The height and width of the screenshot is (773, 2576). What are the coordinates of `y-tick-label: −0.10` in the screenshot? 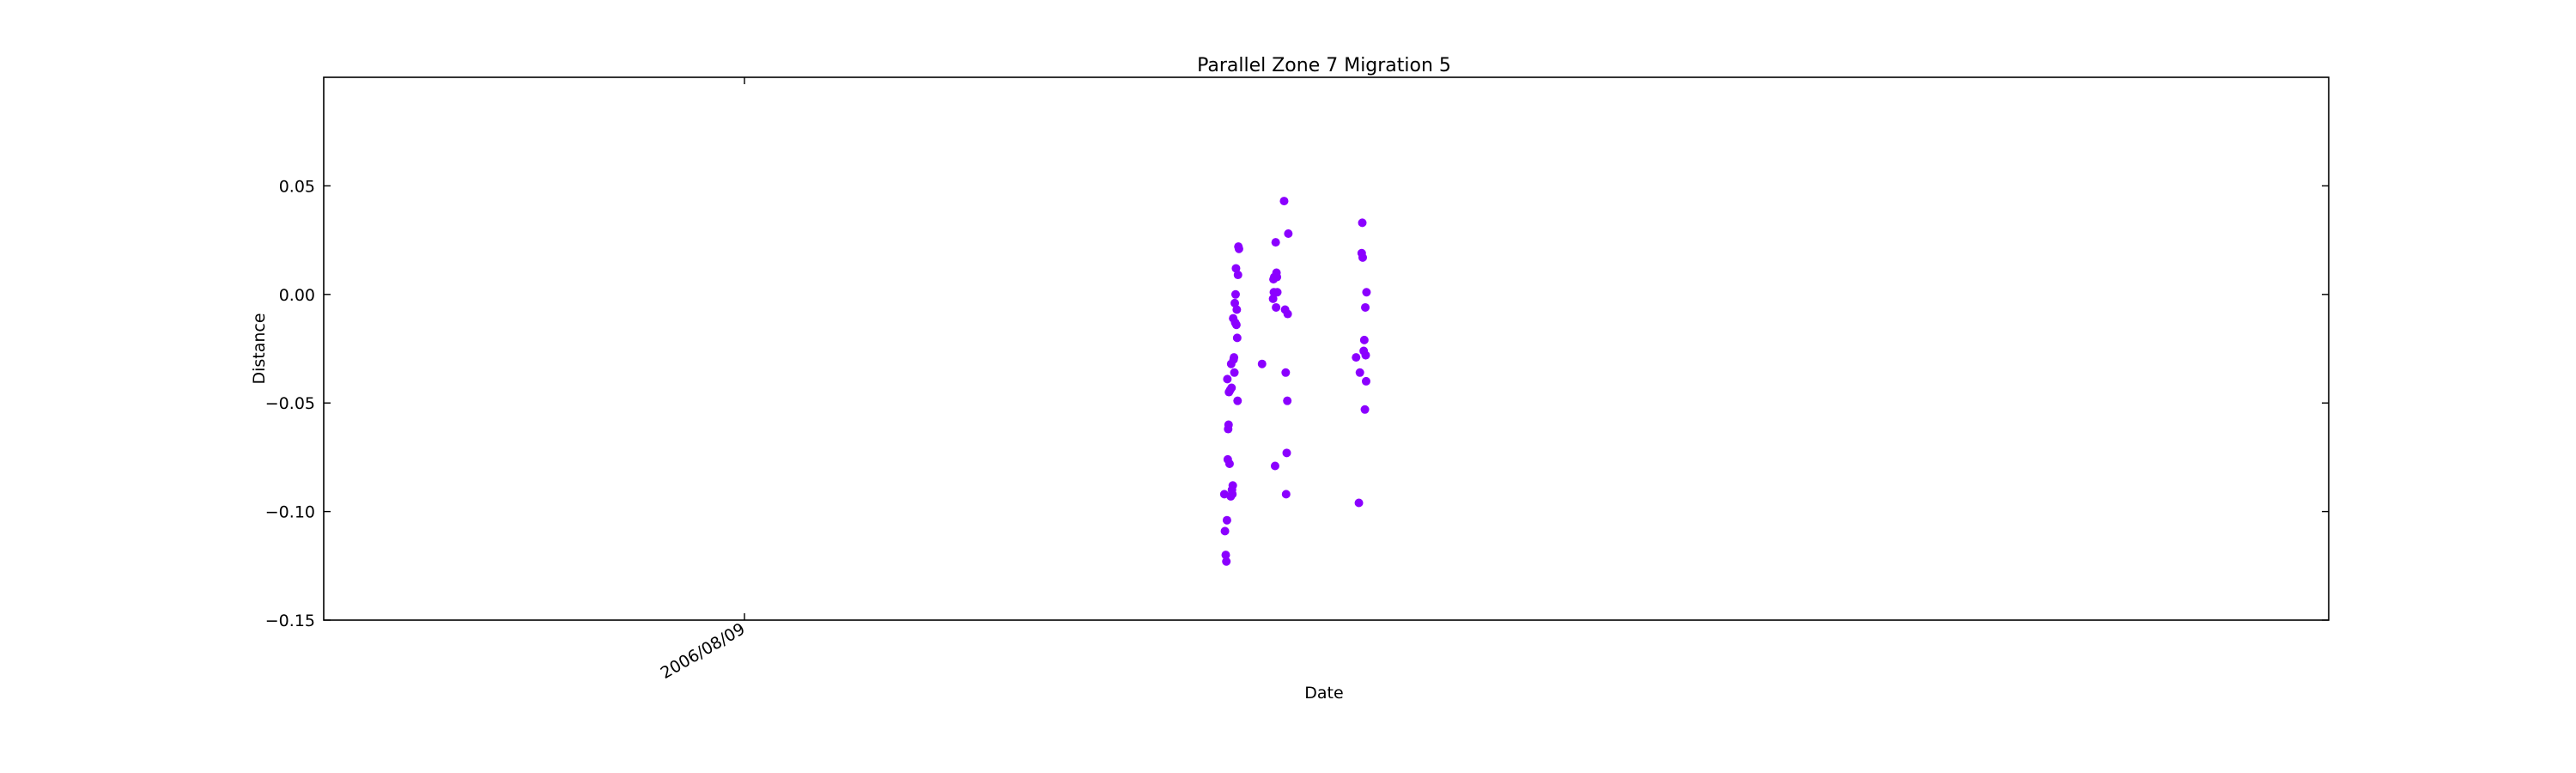 It's located at (290, 512).